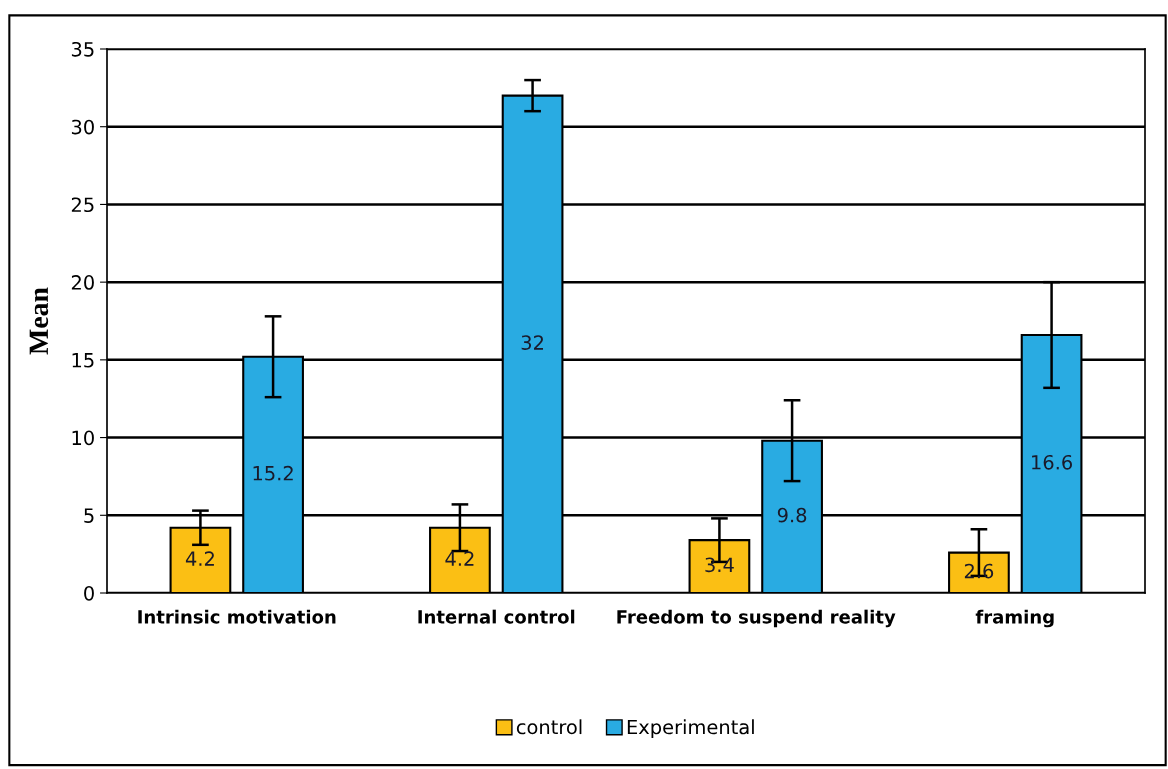 Image resolution: width=1168 pixels, height=769 pixels. What do you see at coordinates (237, 616) in the screenshot?
I see `x-tick-label: Intrinsic motivation` at bounding box center [237, 616].